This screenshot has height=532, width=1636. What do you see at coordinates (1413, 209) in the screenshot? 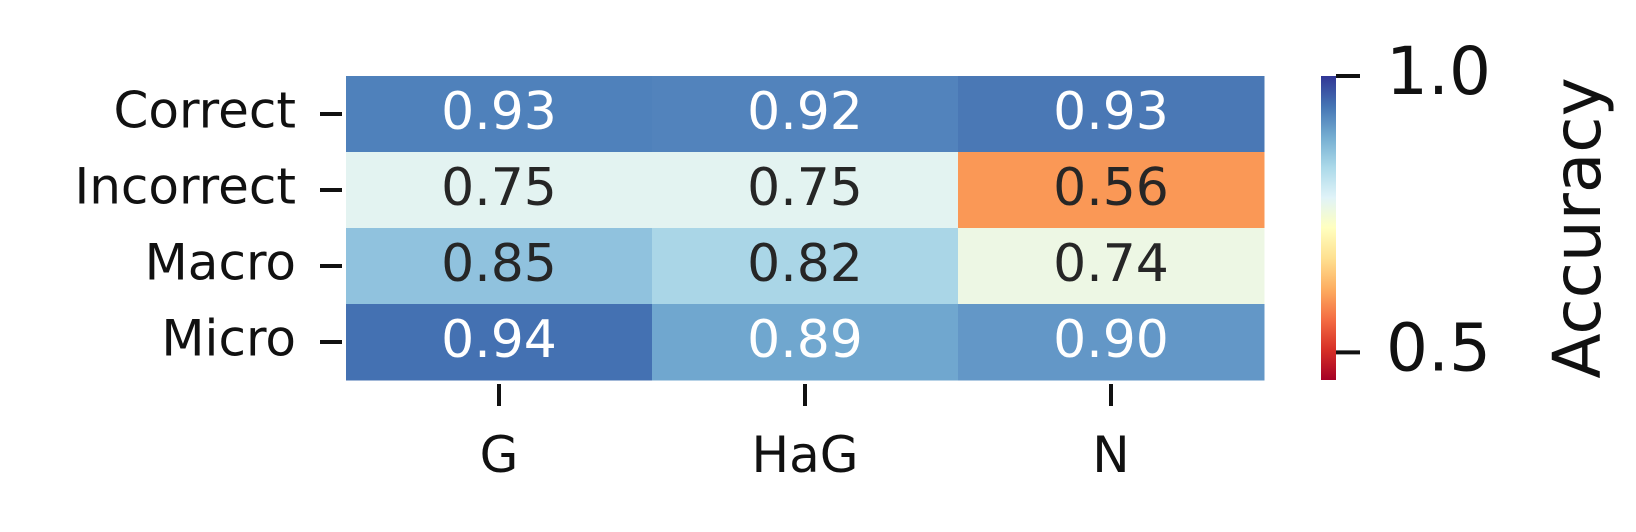
I see `colorbar-ticks: 0.5 1.0` at bounding box center [1413, 209].